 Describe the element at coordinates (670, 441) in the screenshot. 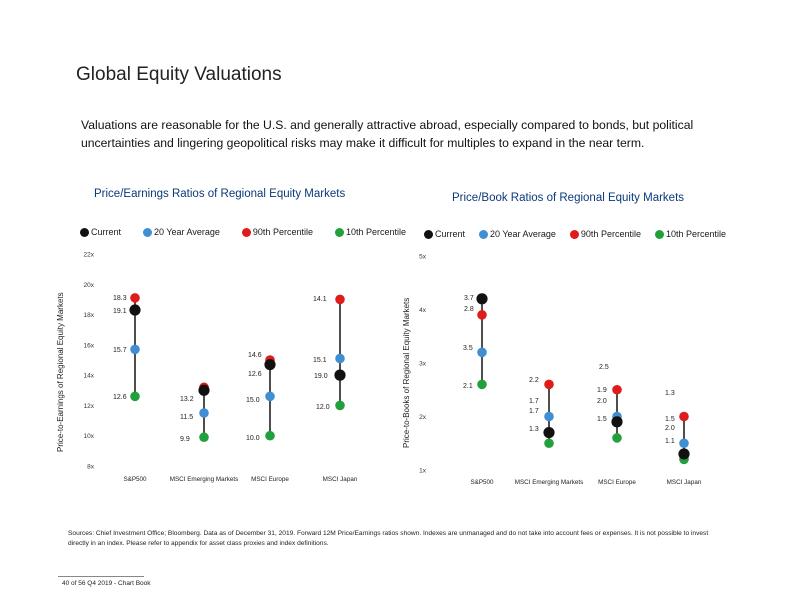

I see `pb-data-label: 1.1` at that location.